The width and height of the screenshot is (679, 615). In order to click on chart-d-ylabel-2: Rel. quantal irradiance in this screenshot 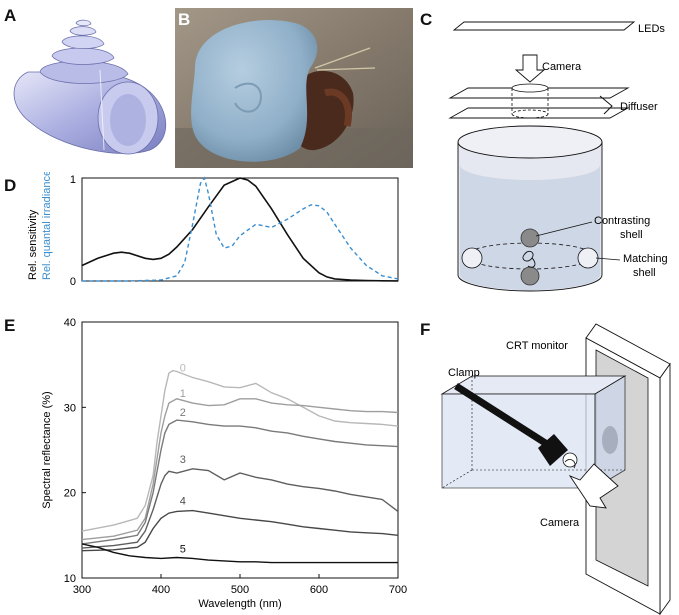, I will do `click(47, 226)`.